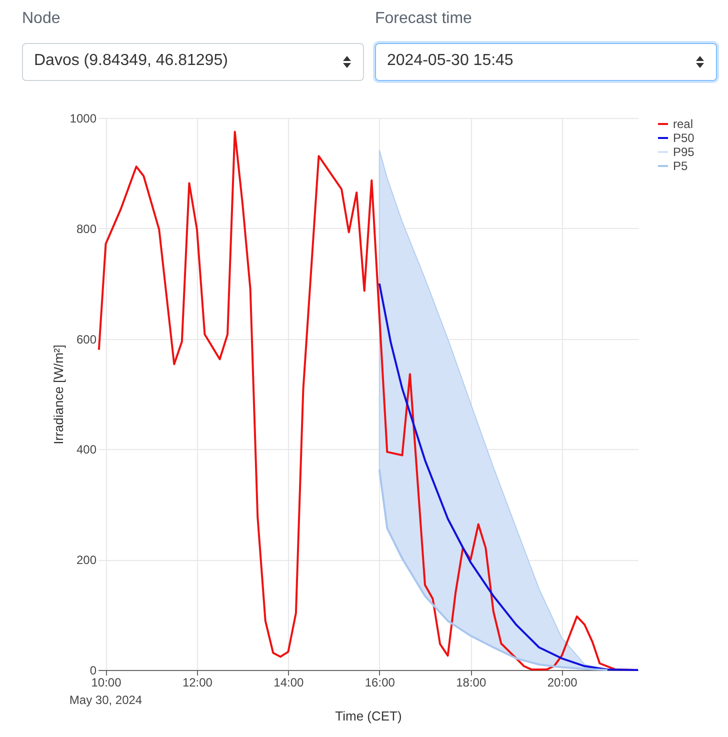 This screenshot has height=737, width=728. I want to click on y-tick-label: 400, so click(86, 449).